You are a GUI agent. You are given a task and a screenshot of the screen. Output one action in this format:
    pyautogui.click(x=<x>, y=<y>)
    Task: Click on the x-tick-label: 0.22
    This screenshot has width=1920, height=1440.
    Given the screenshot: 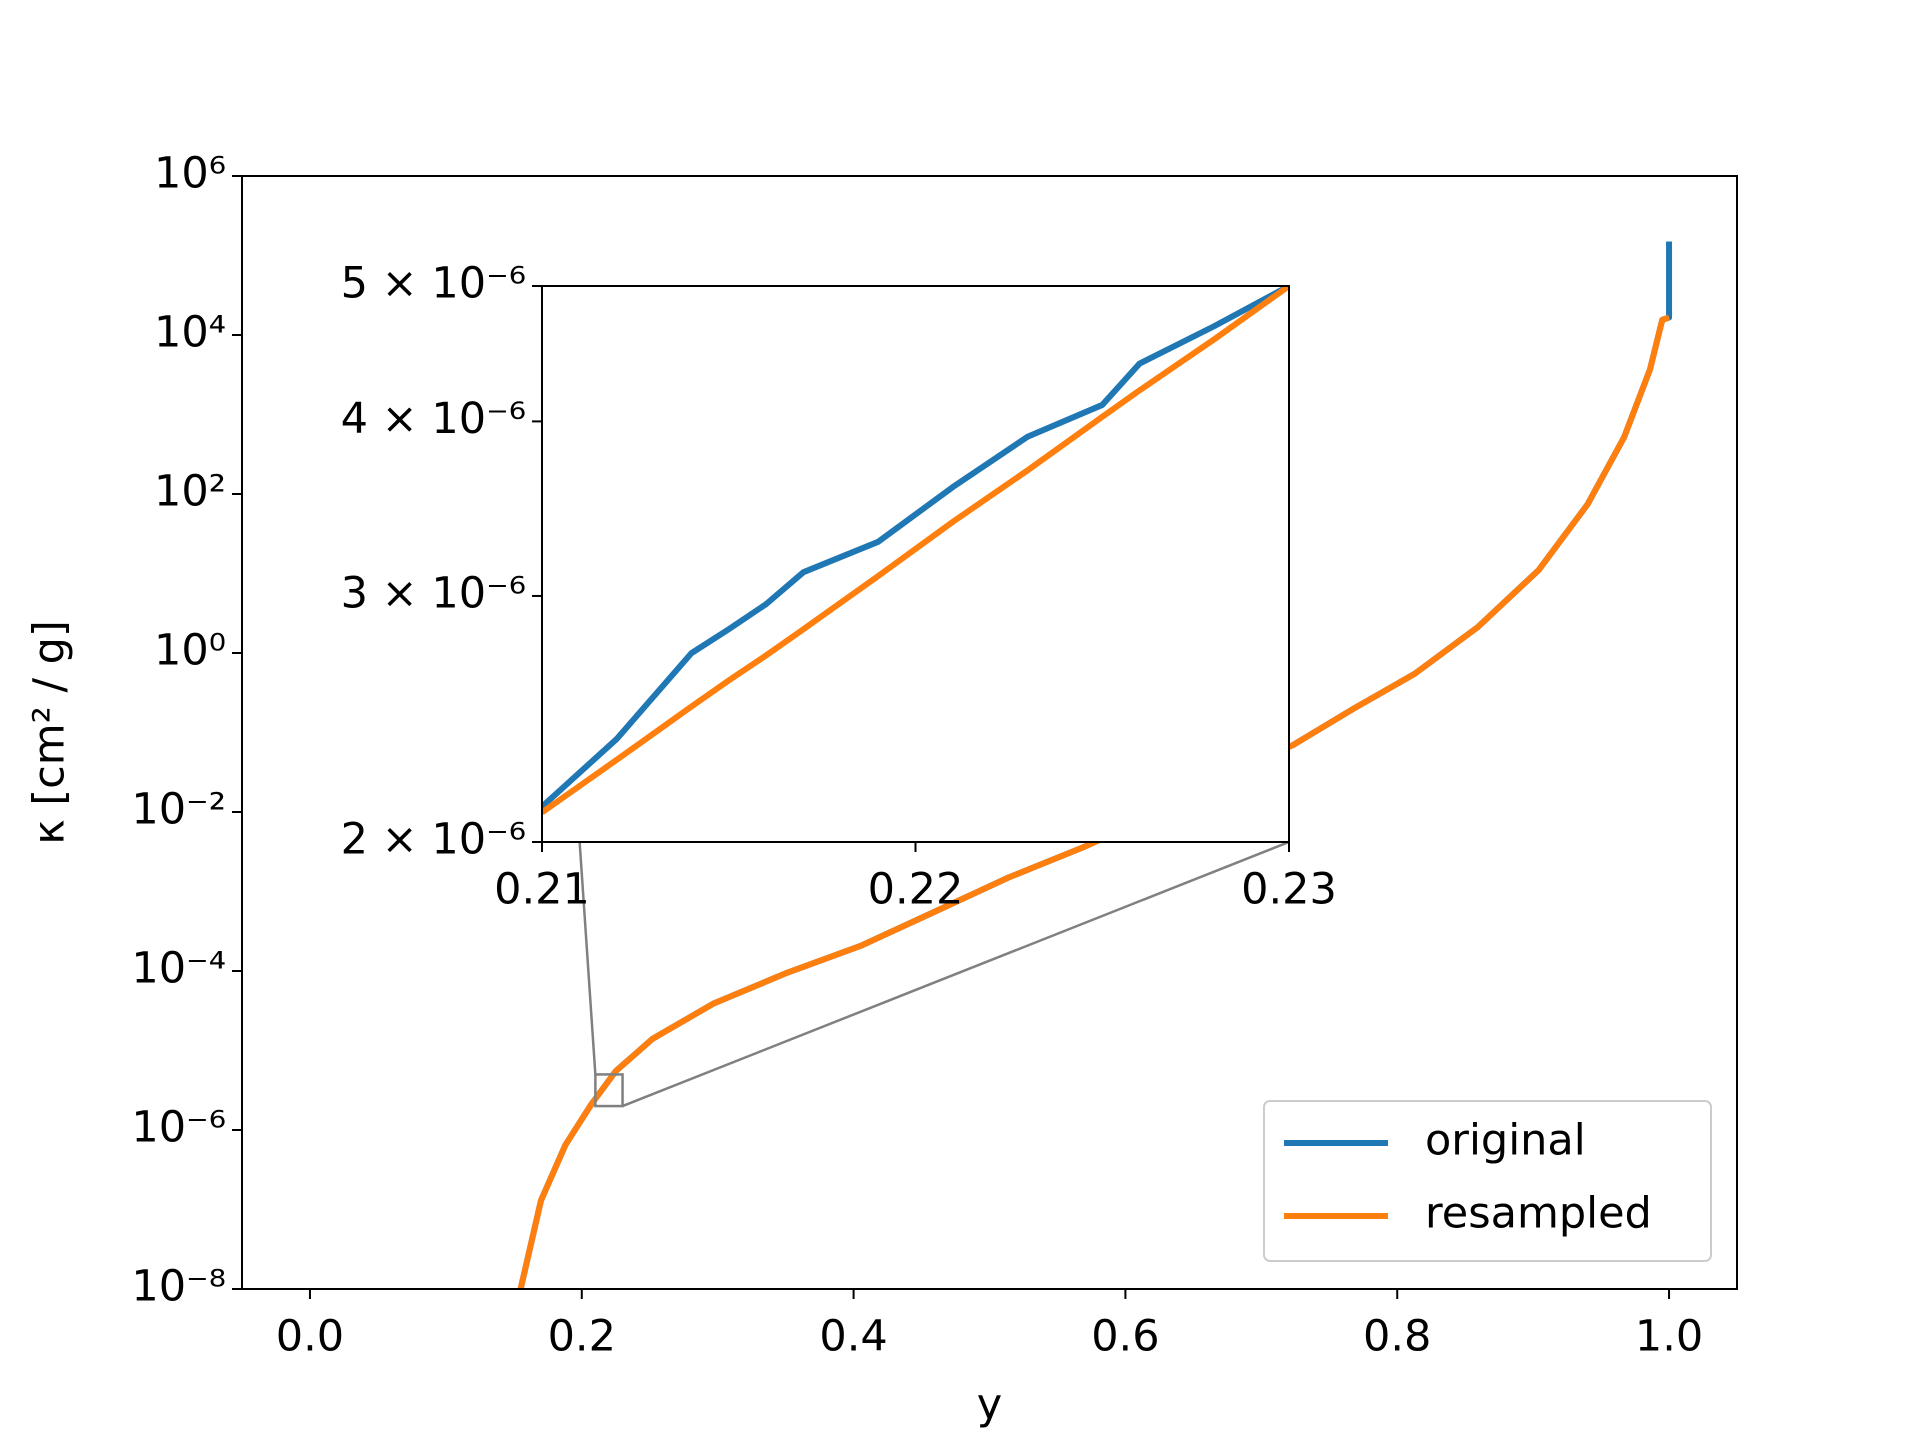 What is the action you would take?
    pyautogui.click(x=916, y=890)
    